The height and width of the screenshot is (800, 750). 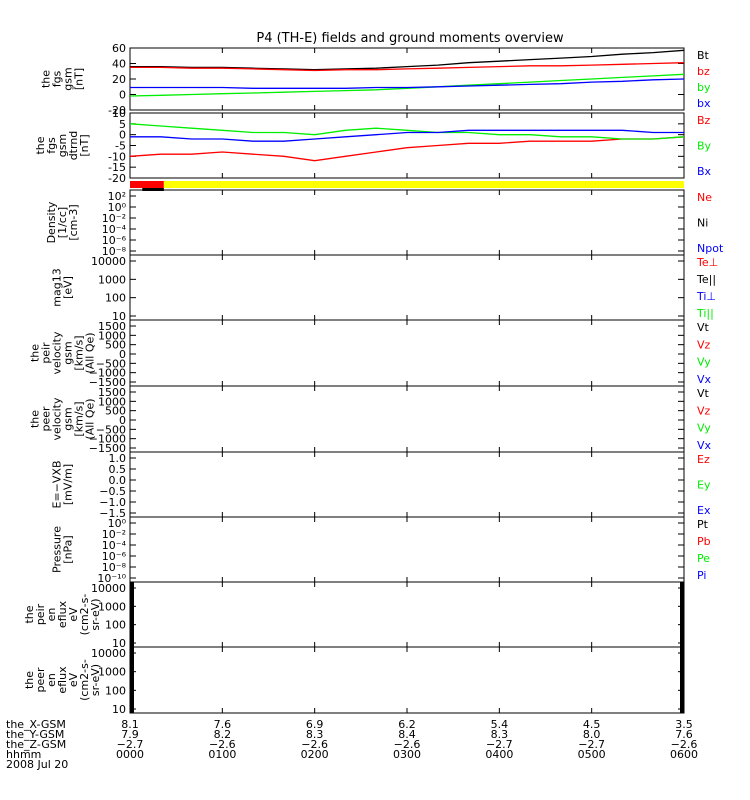 What do you see at coordinates (705, 313) in the screenshot?
I see `legend-entry: Ti||` at bounding box center [705, 313].